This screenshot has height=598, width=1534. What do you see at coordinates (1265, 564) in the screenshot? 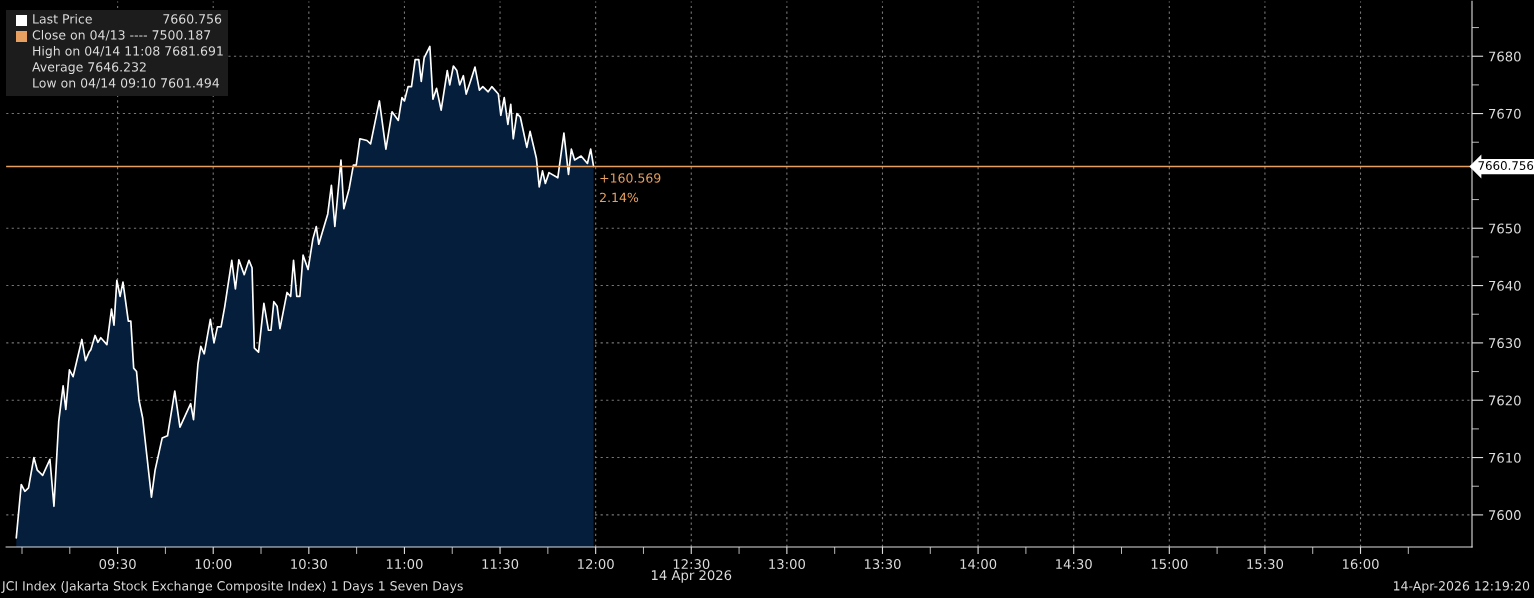
I see `x-tick-label: 15:30` at bounding box center [1265, 564].